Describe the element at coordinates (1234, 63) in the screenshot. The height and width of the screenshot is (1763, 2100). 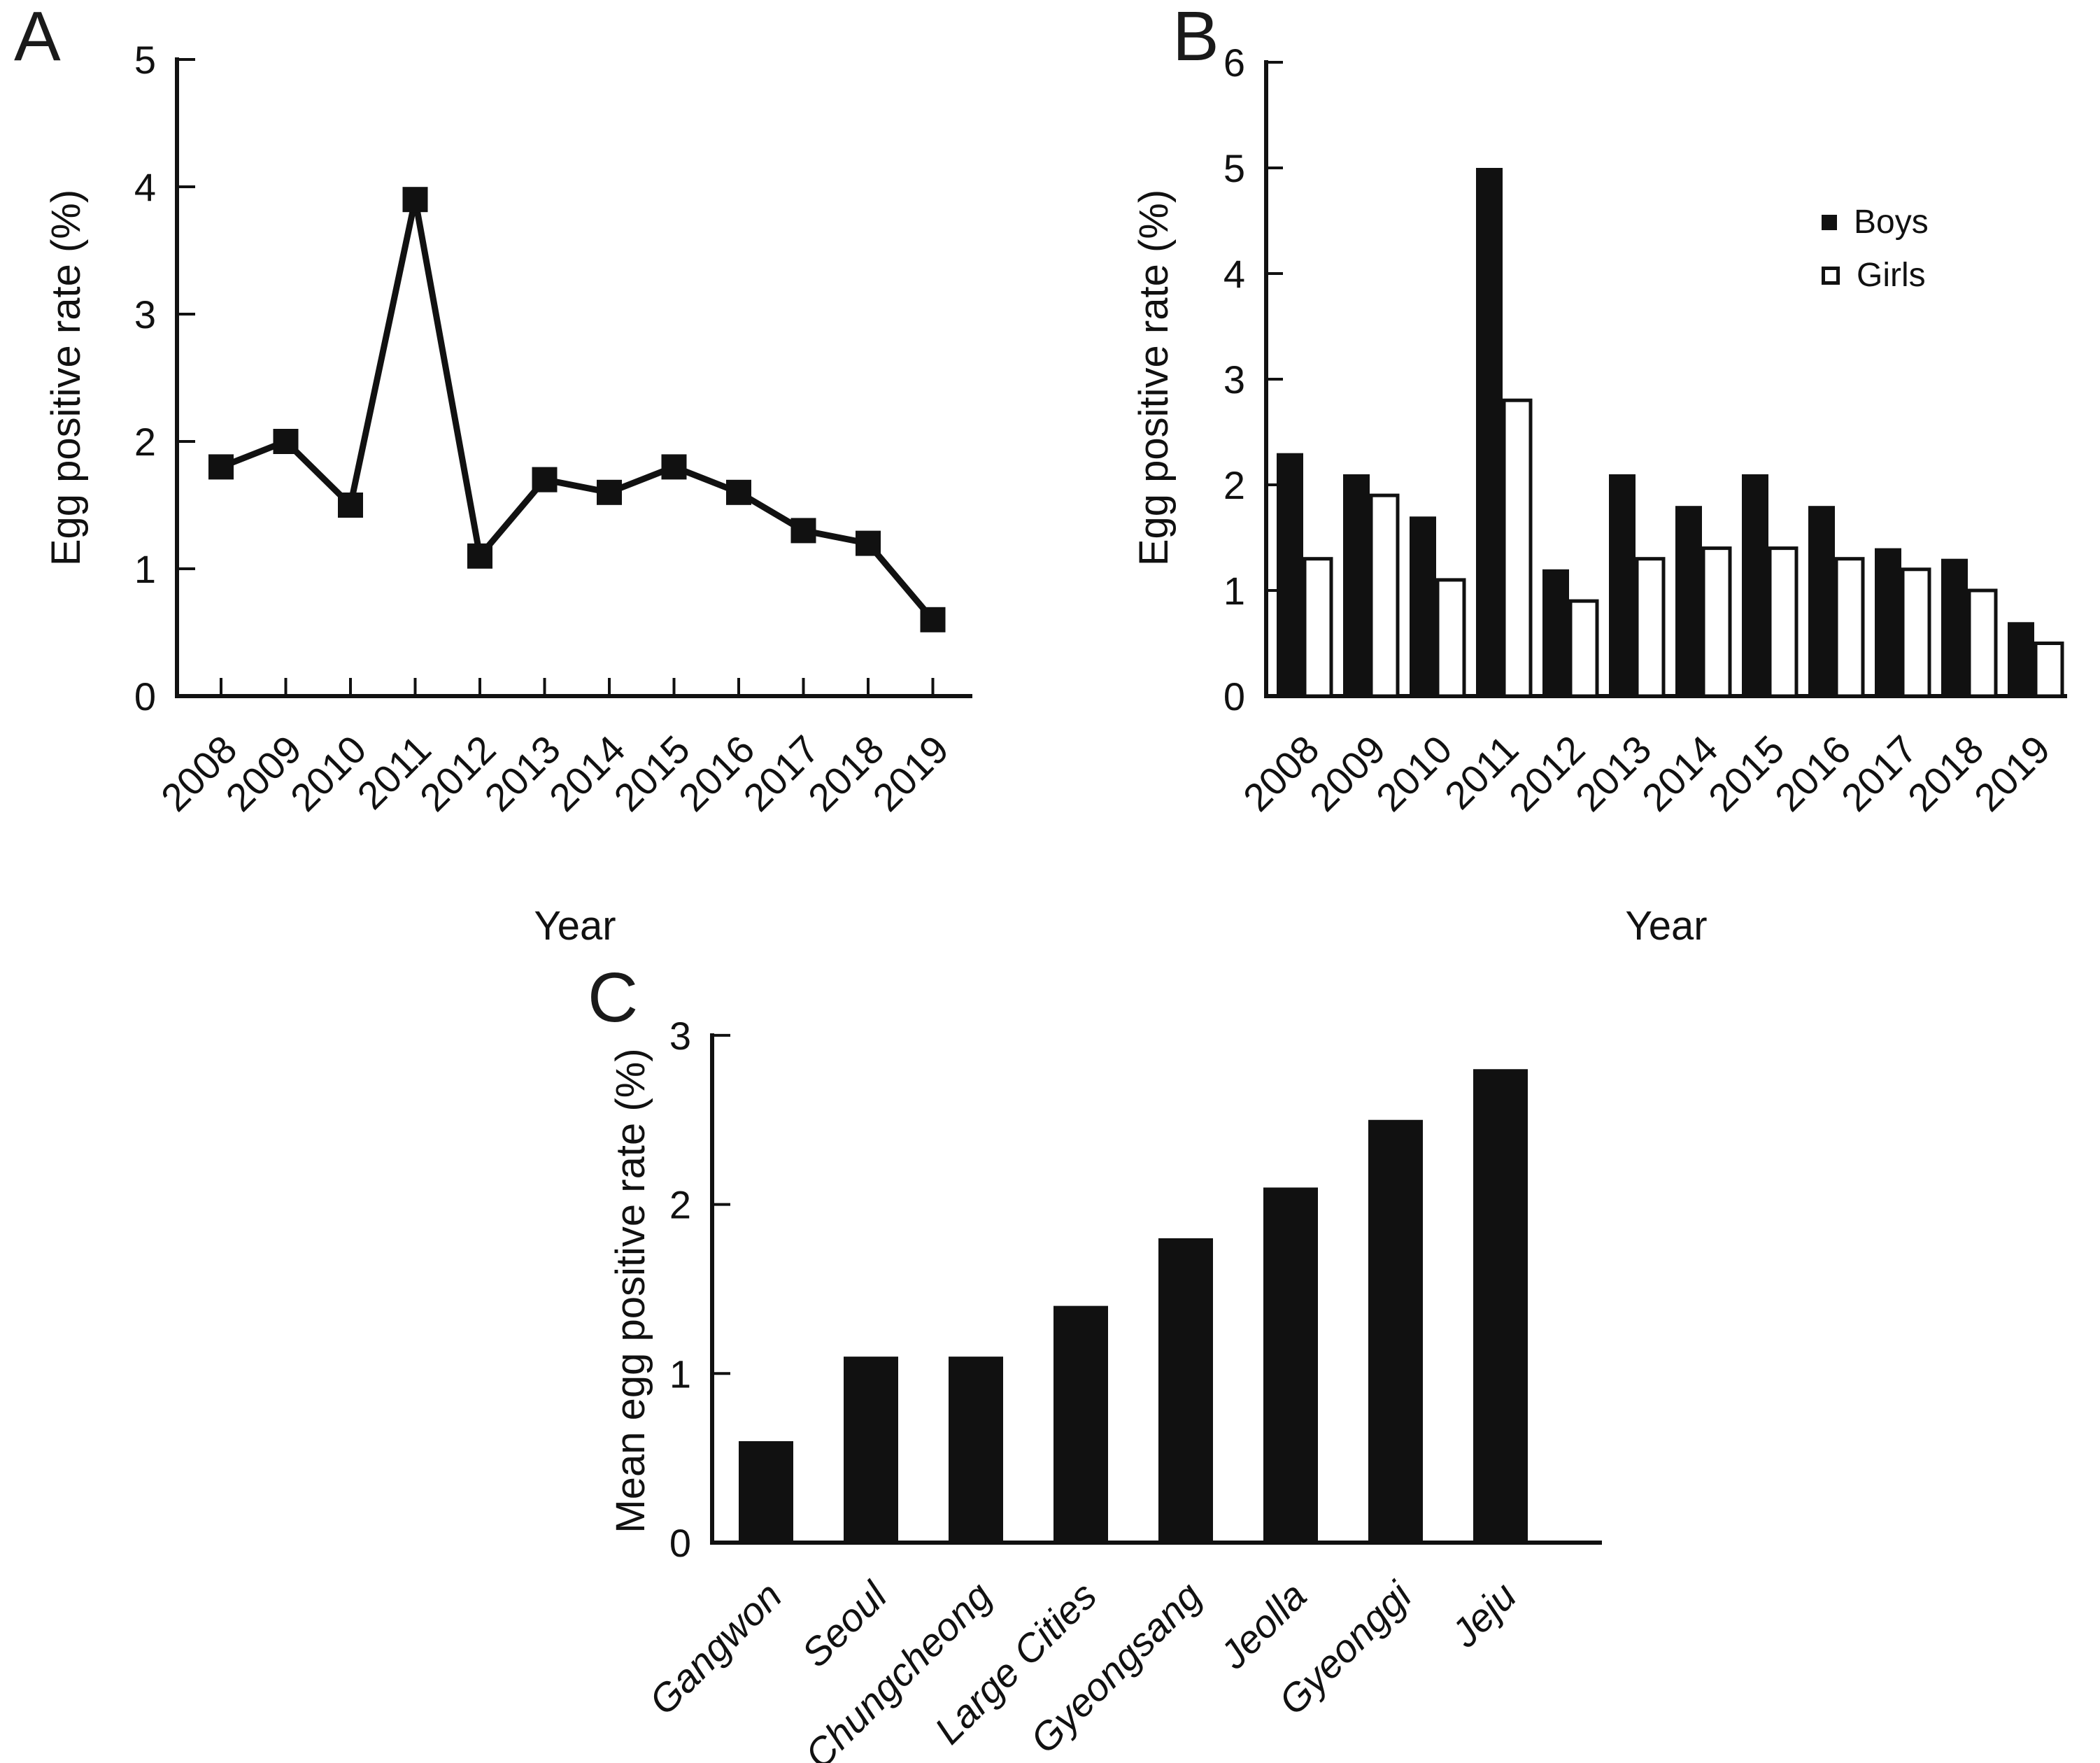
I see `b-y-tick-label-6: 6` at that location.